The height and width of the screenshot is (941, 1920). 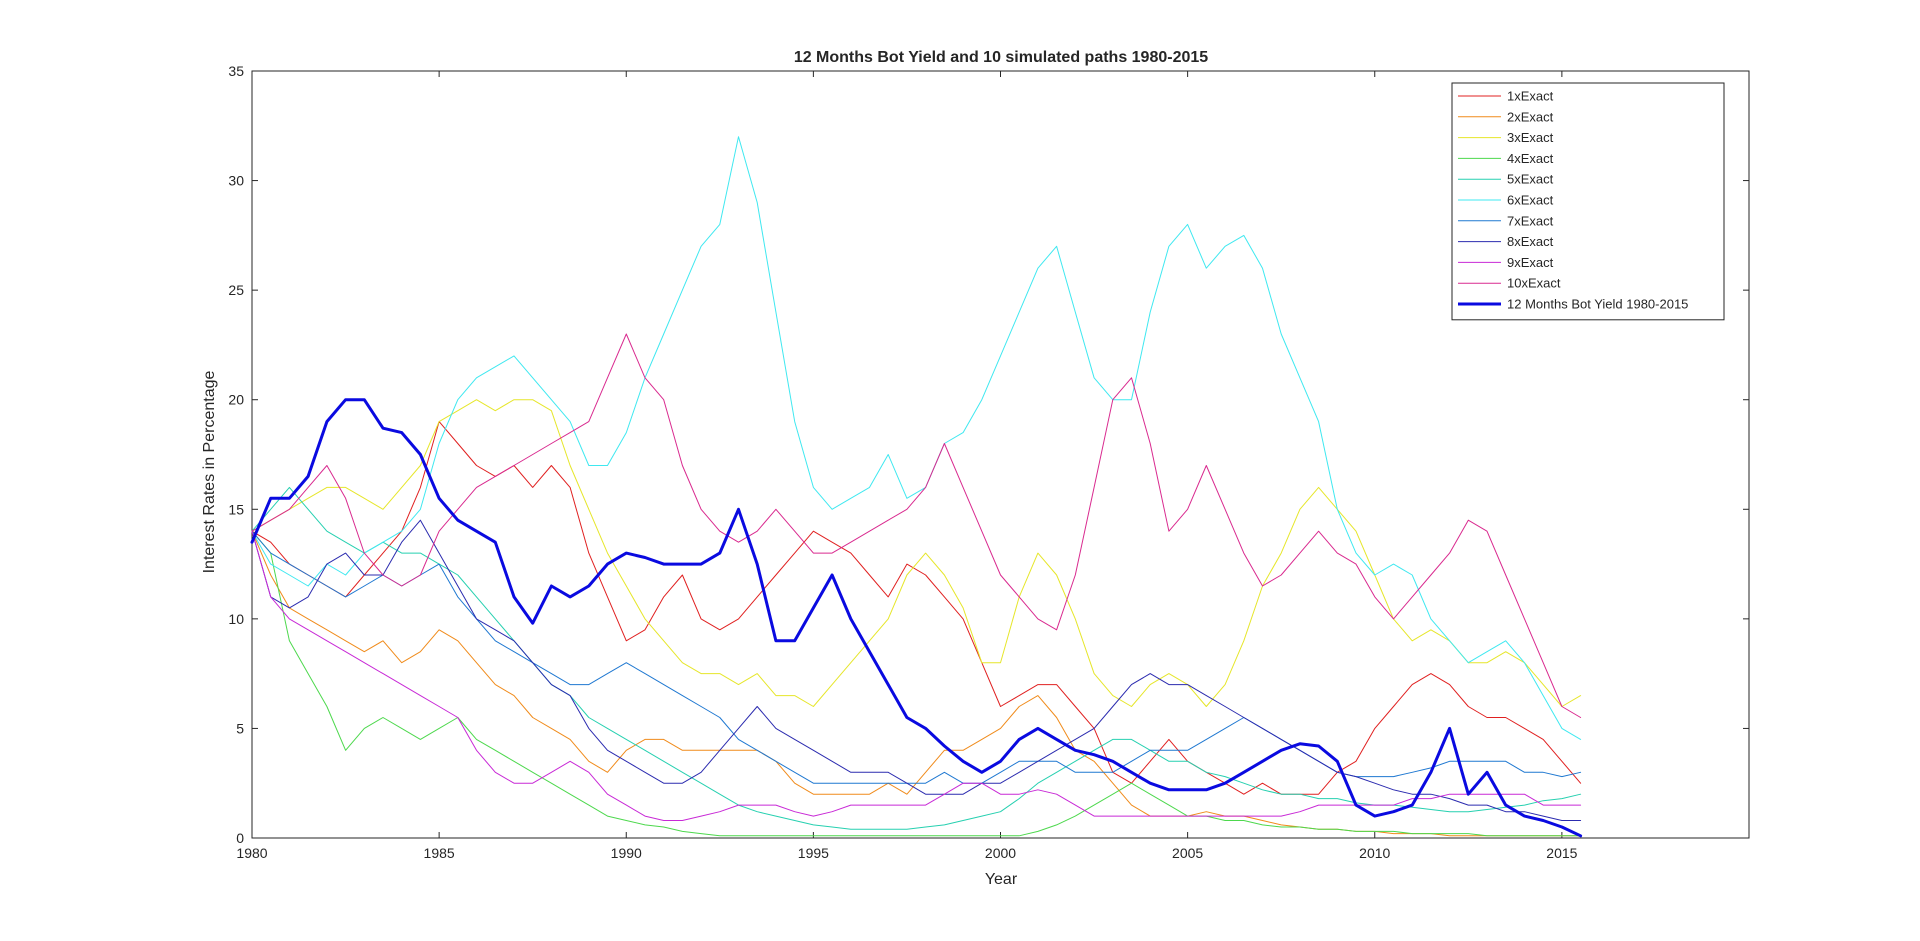 I want to click on x-tick-label: 1980, so click(x=251, y=853).